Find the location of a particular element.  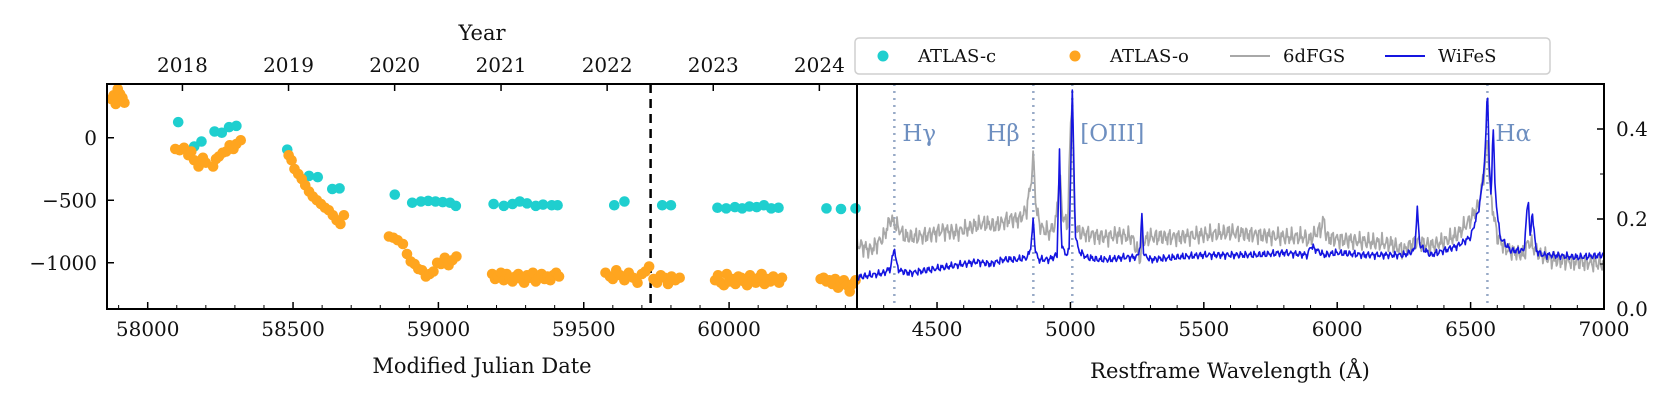

wavelength-tick-label: 5000 is located at coordinates (1070, 329).